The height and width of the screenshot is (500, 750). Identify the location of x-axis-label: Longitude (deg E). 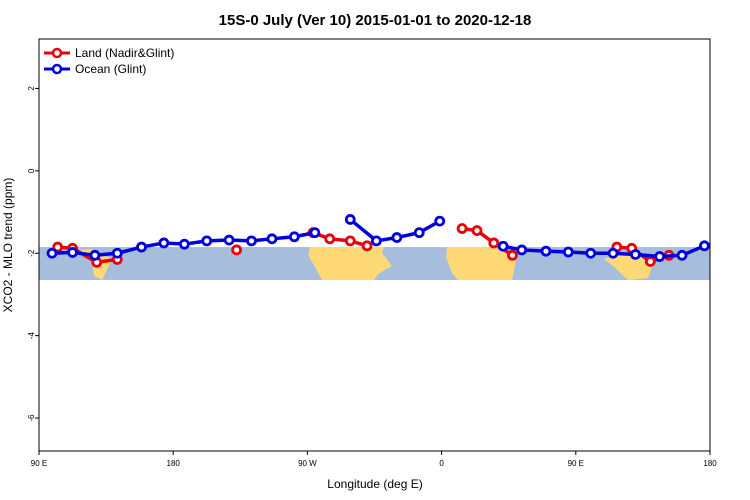
(374, 484).